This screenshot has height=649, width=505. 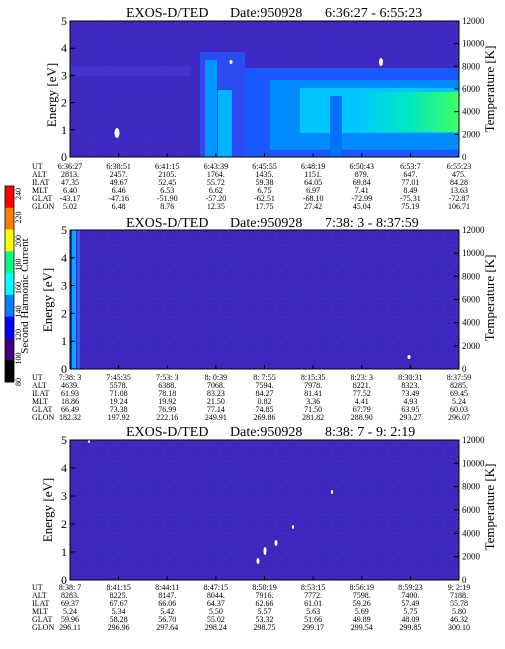 What do you see at coordinates (459, 603) in the screenshot?
I see `panel-3-table-cell: 55.78` at bounding box center [459, 603].